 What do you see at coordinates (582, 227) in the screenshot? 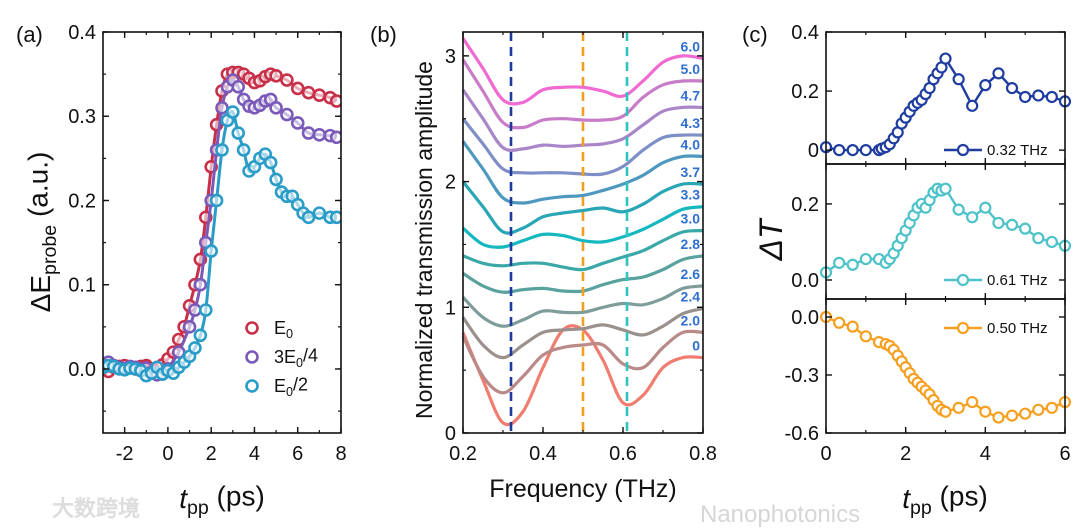
I see `curve-3.3` at bounding box center [582, 227].